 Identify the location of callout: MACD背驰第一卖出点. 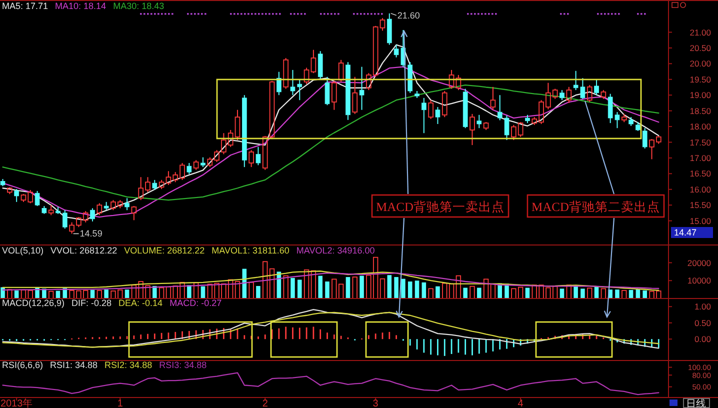
(440, 206).